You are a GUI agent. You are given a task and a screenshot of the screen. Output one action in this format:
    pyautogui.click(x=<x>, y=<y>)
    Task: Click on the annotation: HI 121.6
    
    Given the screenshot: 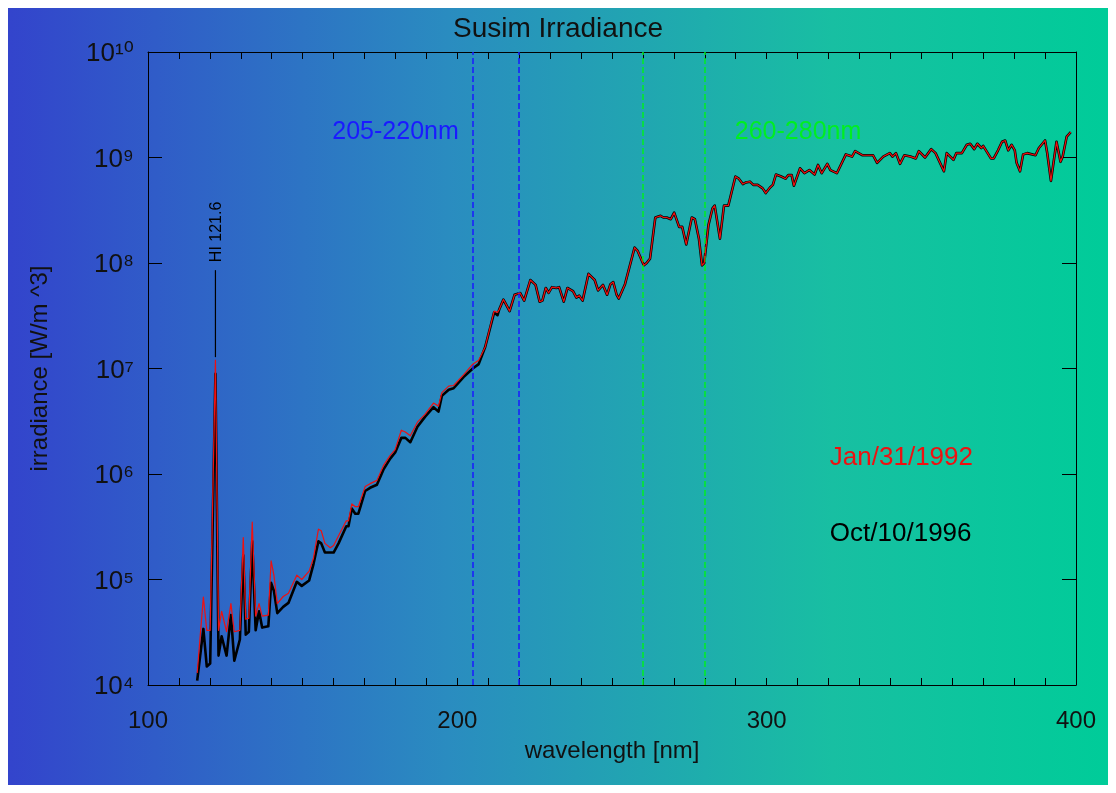 What is the action you would take?
    pyautogui.click(x=215, y=232)
    